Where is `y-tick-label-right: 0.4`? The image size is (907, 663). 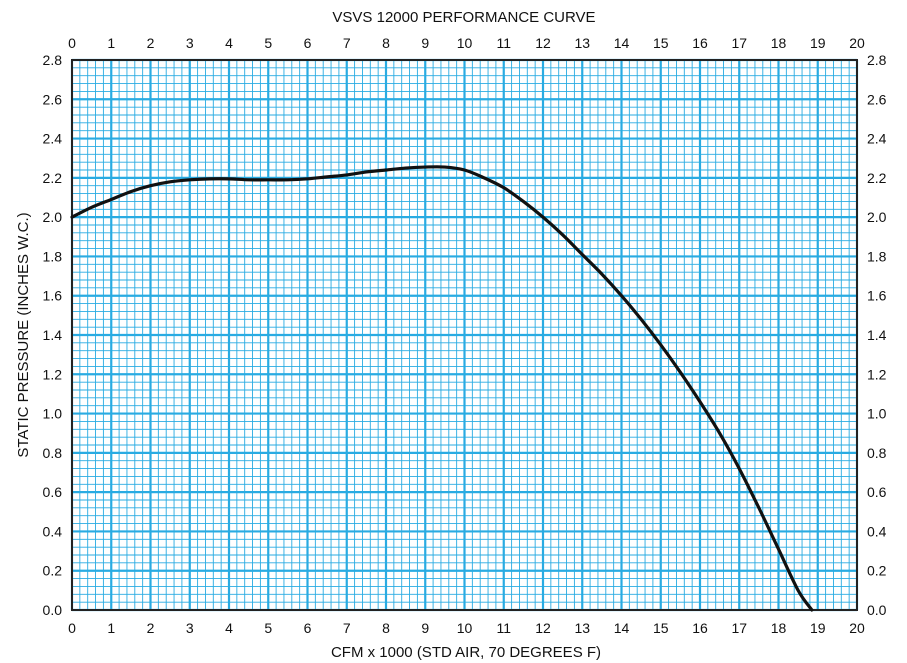 y-tick-label-right: 0.4 is located at coordinates (877, 531).